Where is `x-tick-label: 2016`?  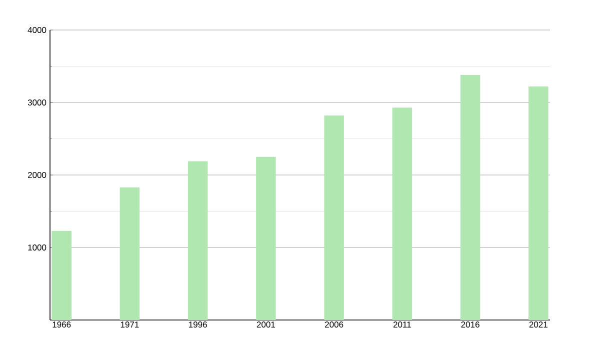
x-tick-label: 2016 is located at coordinates (470, 325).